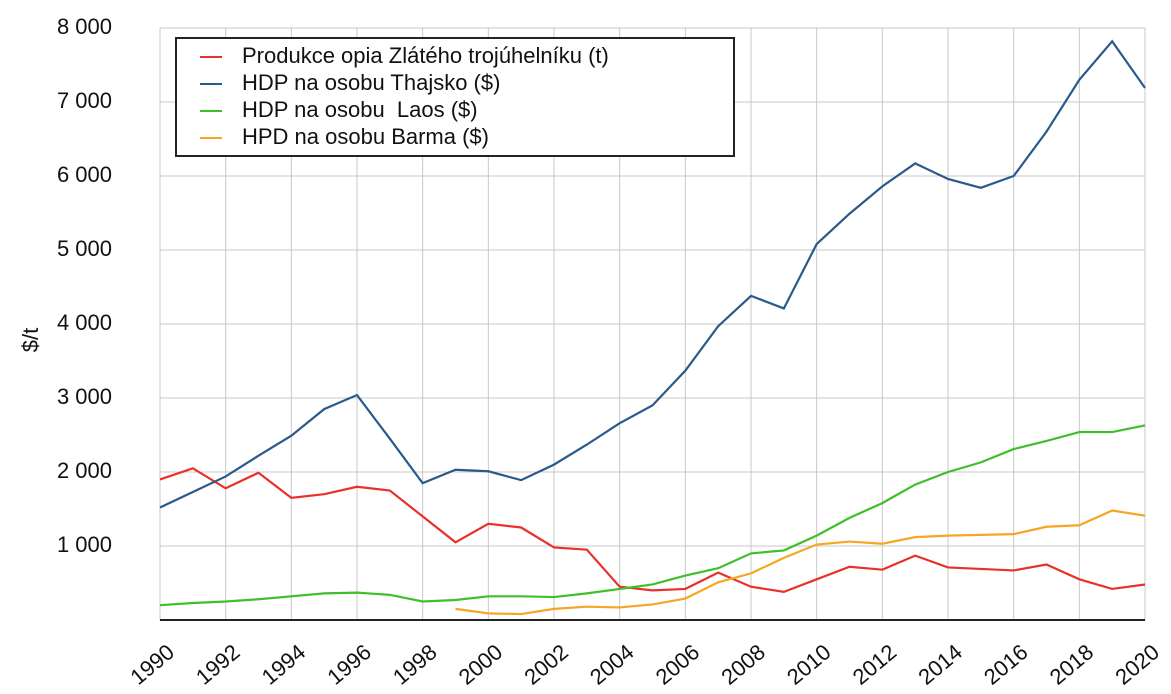 The height and width of the screenshot is (694, 1171). I want to click on y-tick-label: 6 000, so click(84, 174).